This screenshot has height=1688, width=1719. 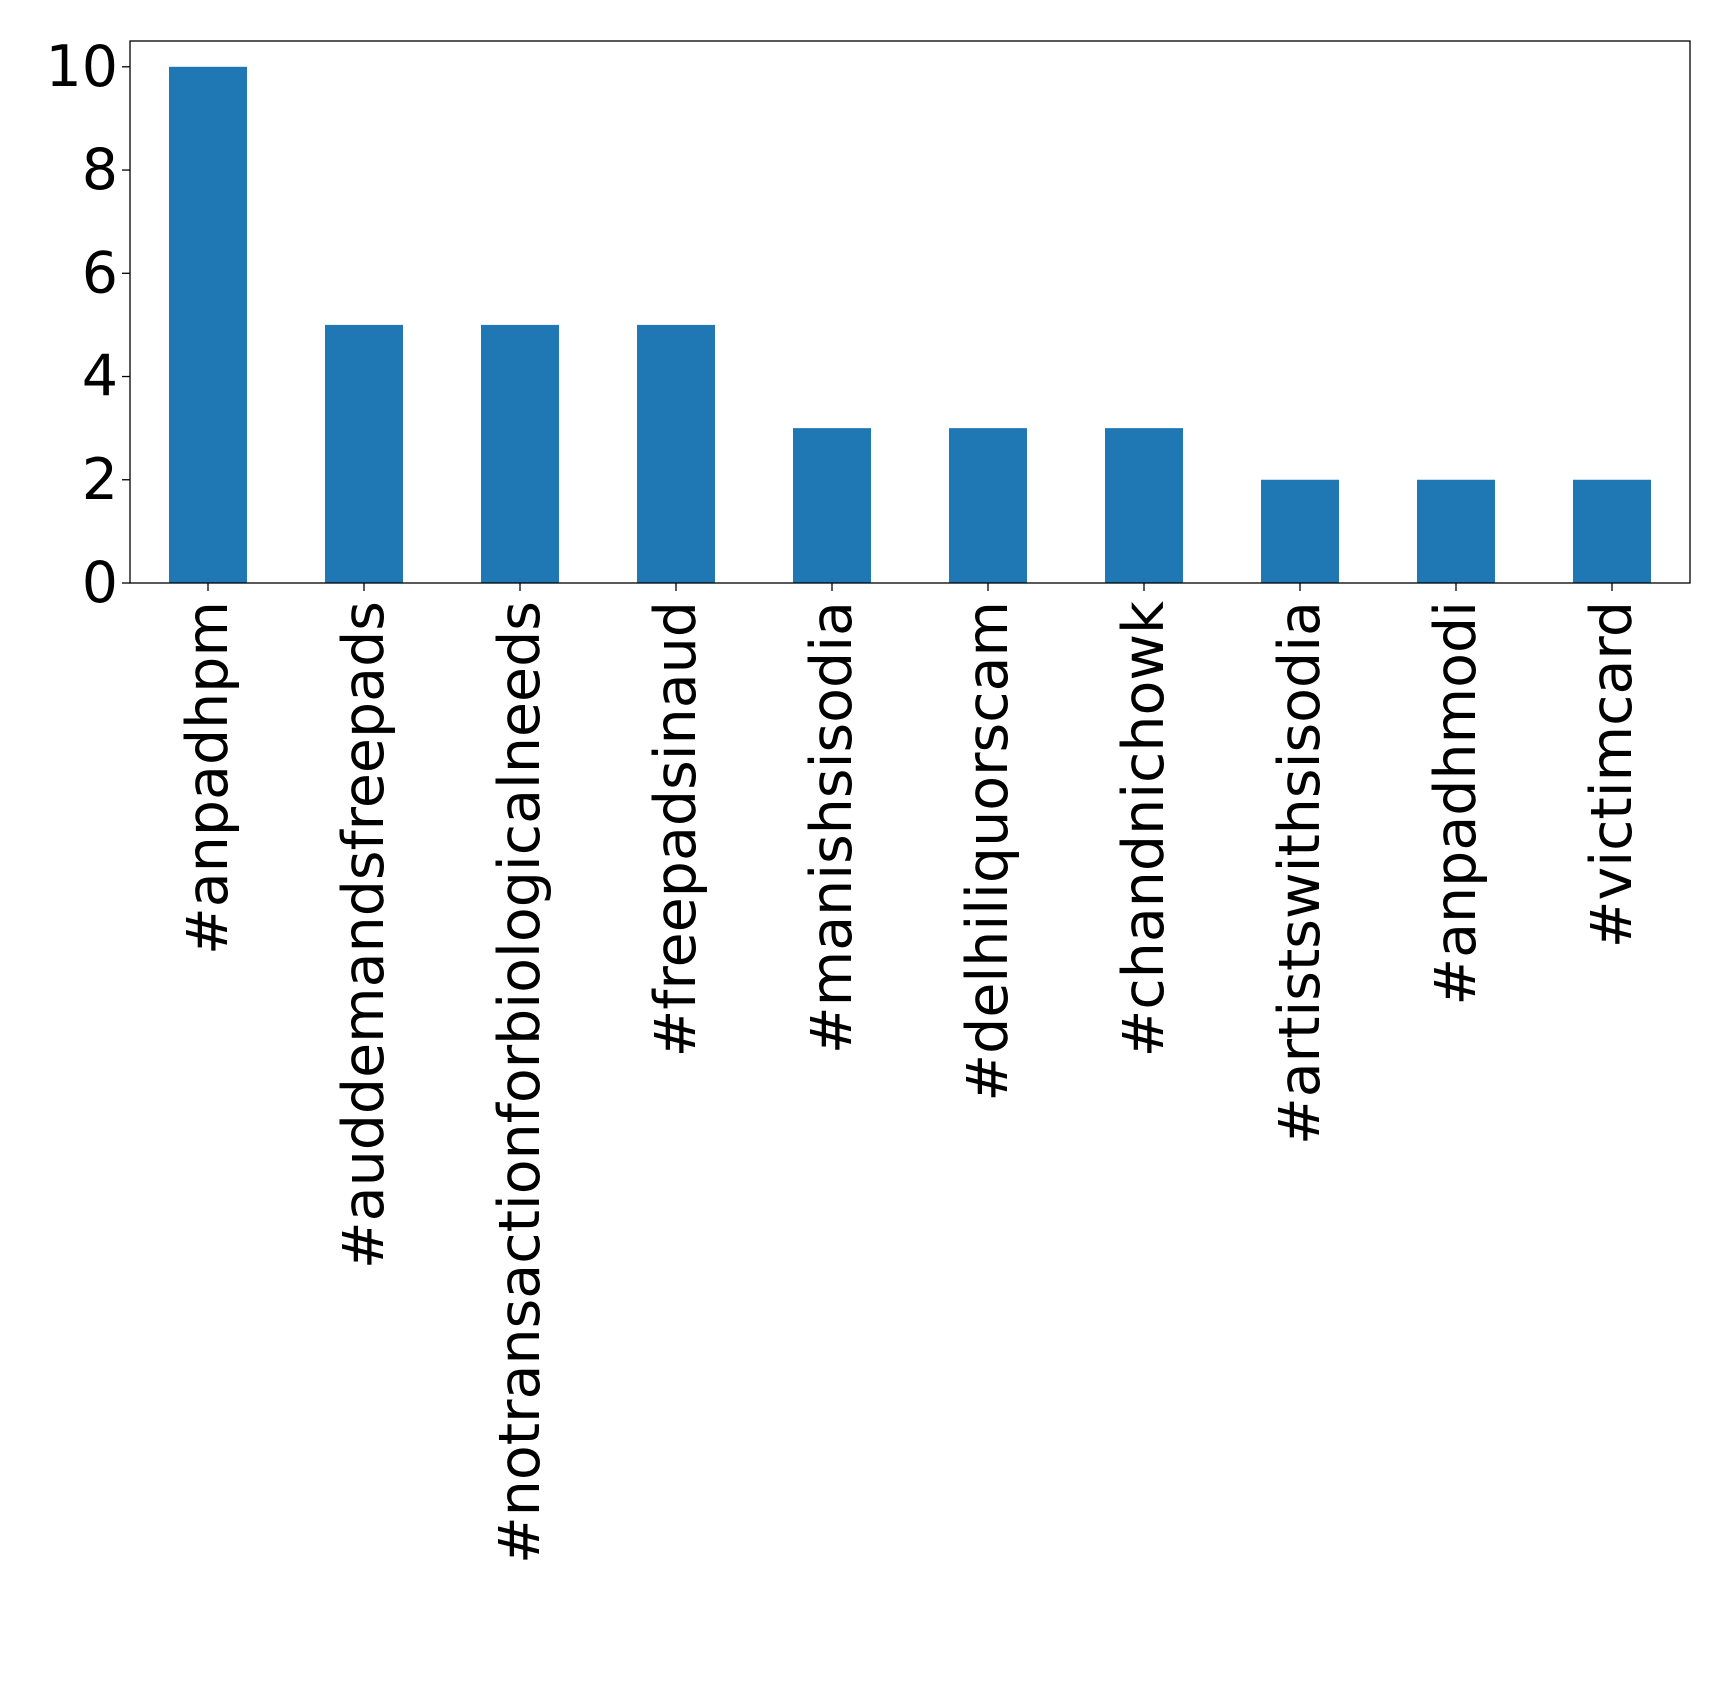 I want to click on bar-artistswithsisodia, so click(x=1300, y=531).